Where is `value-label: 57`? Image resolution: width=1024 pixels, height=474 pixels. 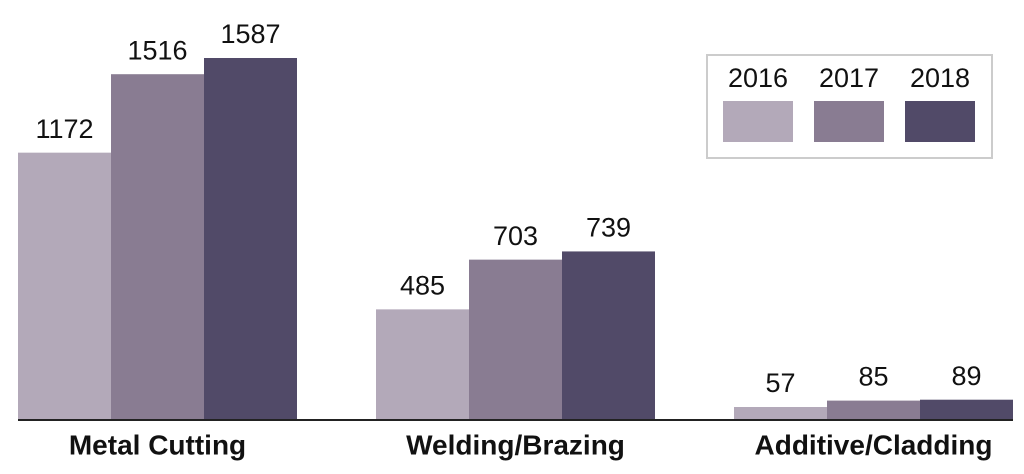 value-label: 57 is located at coordinates (780, 383).